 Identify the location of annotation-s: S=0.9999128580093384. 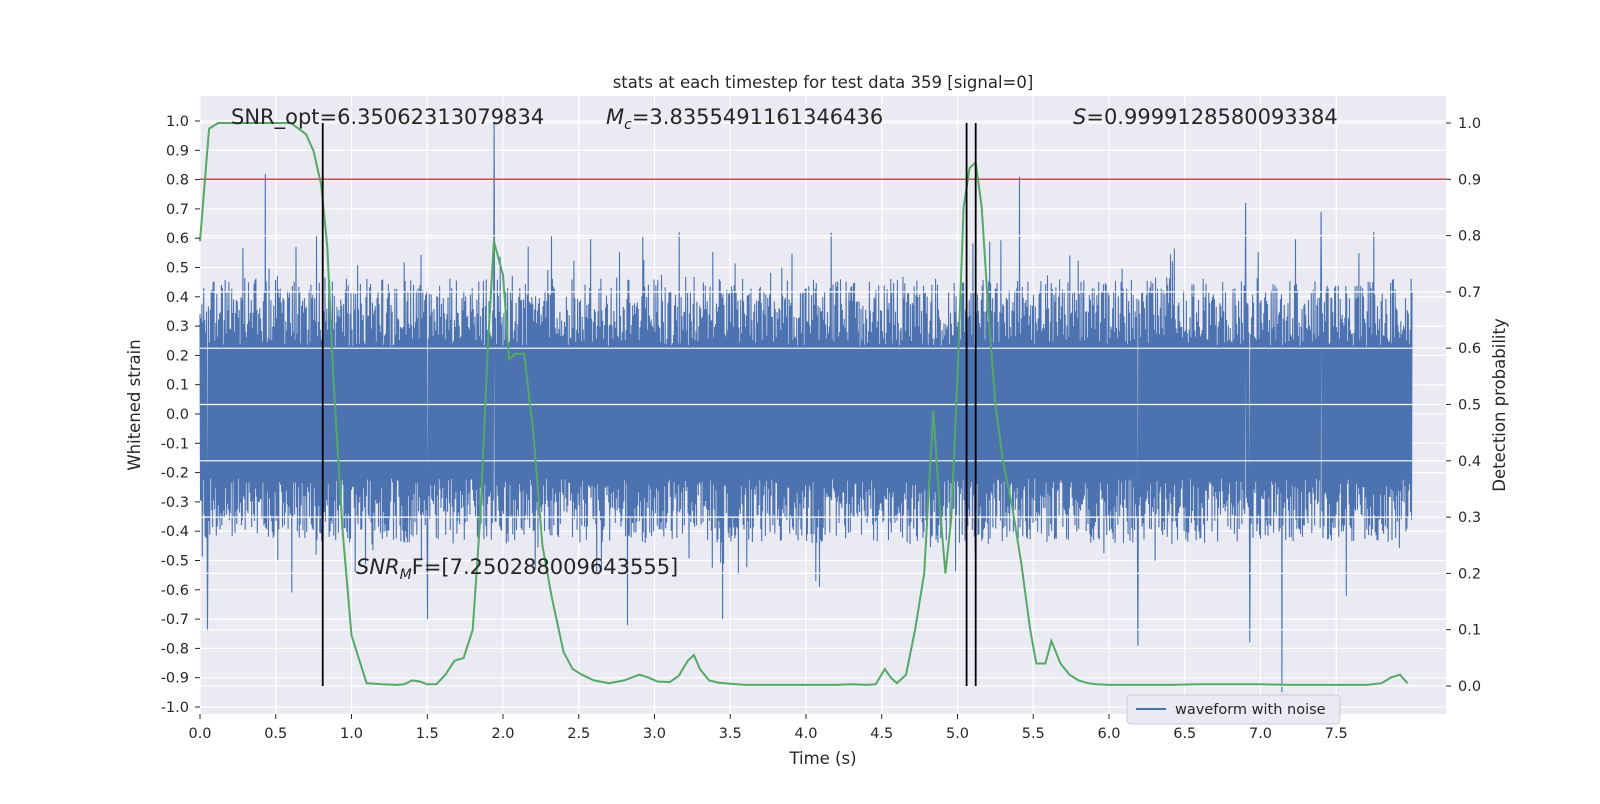
(1205, 117).